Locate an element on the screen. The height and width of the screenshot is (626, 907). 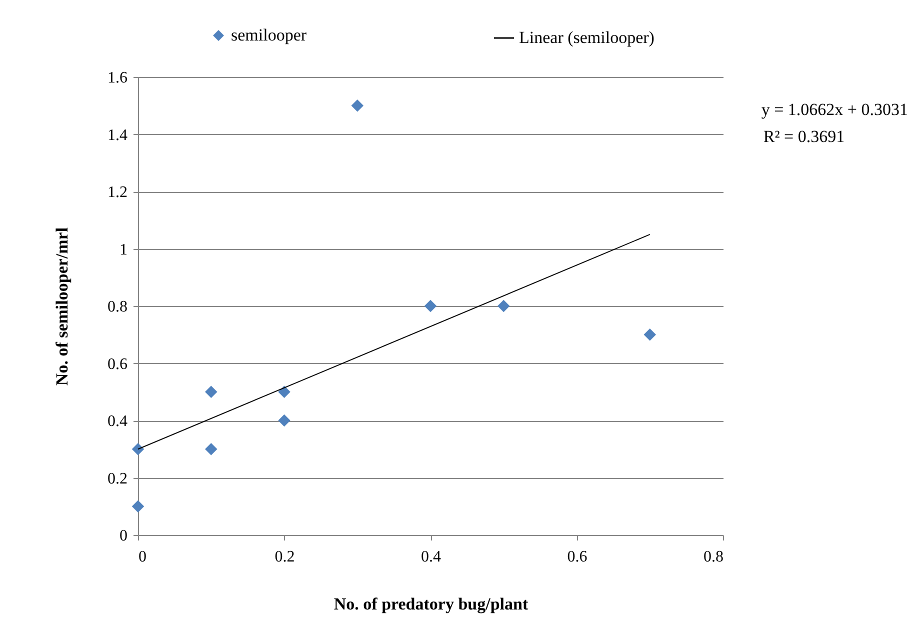
y-tick-label: 0.8 is located at coordinates (118, 307).